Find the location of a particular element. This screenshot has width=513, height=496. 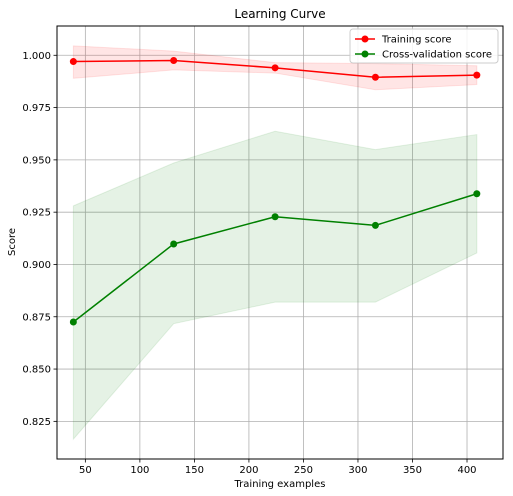

legend-label: Training score is located at coordinates (416, 40).